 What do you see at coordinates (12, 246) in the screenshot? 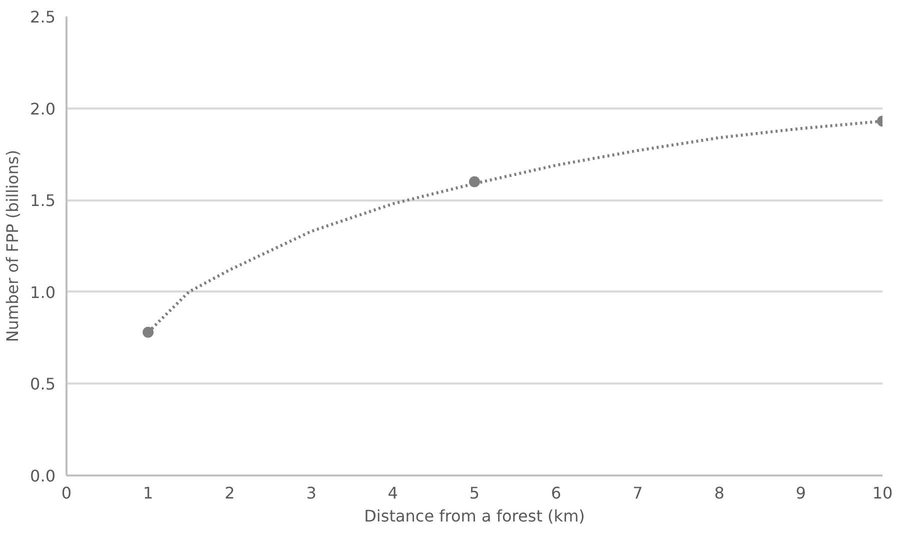
I see `y-axis-title: Number of FPP (billions)` at bounding box center [12, 246].